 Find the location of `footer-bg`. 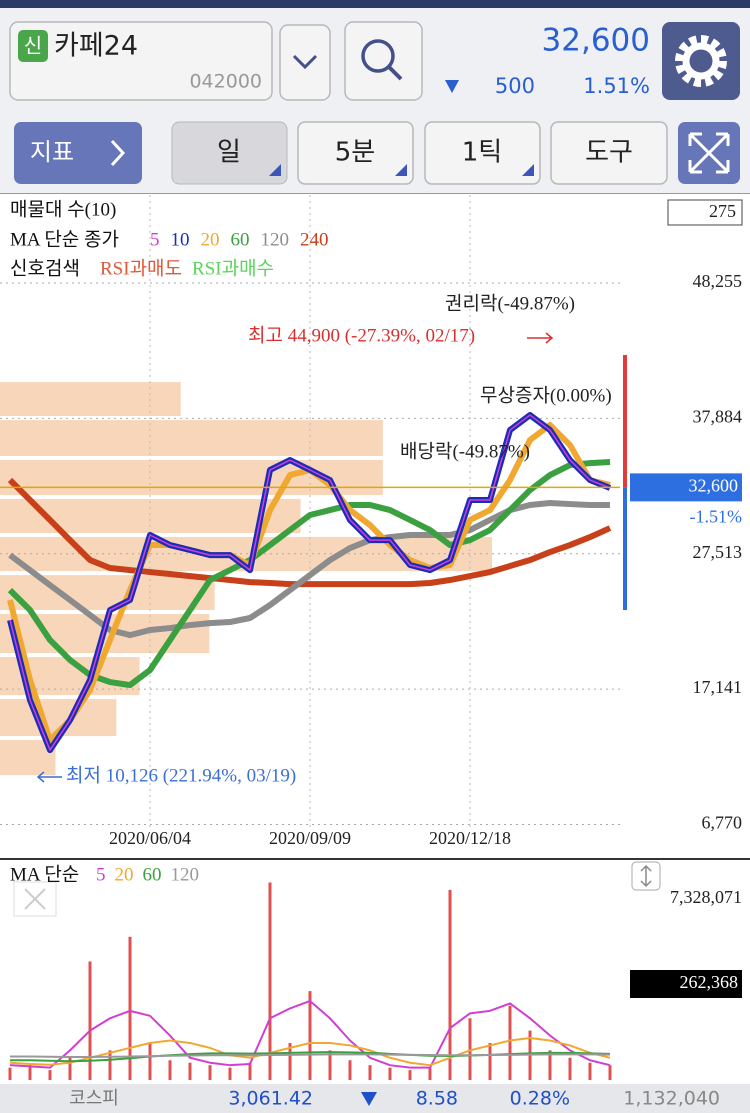

footer-bg is located at coordinates (375, 1098).